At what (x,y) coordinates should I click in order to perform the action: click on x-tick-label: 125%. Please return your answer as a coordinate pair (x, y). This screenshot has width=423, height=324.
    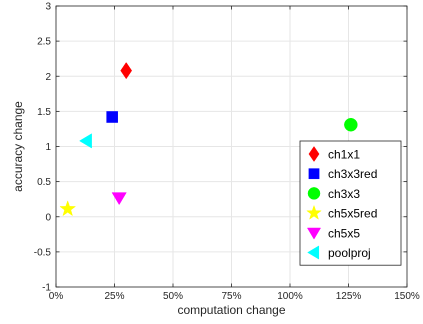
    Looking at the image, I should click on (349, 296).